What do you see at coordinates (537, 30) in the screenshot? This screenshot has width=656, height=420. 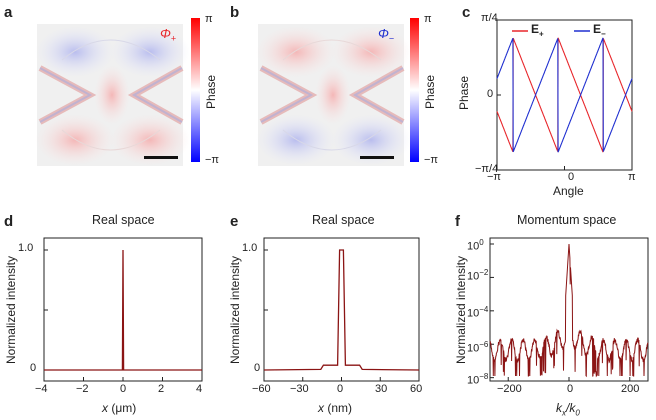 I see `c-legend-plus: E+` at bounding box center [537, 30].